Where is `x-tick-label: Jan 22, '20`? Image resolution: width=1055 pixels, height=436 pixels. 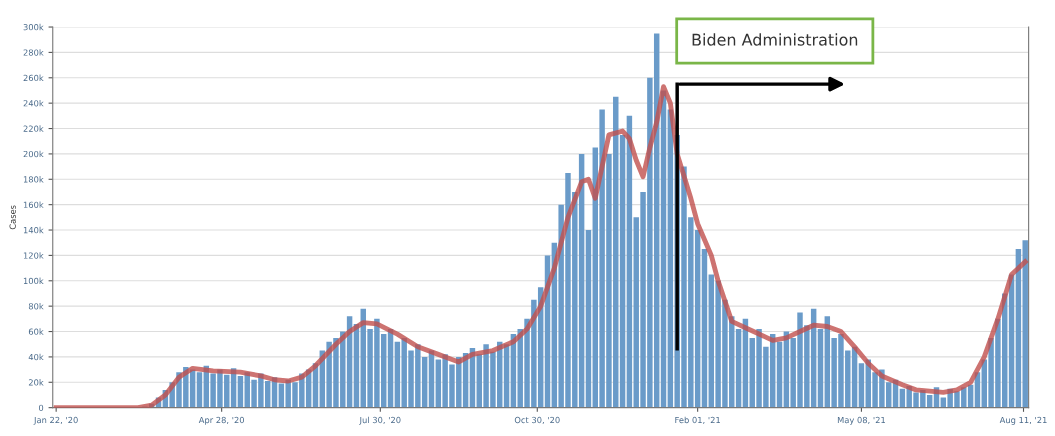
x-tick-label: Jan 22, '20 is located at coordinates (55, 420).